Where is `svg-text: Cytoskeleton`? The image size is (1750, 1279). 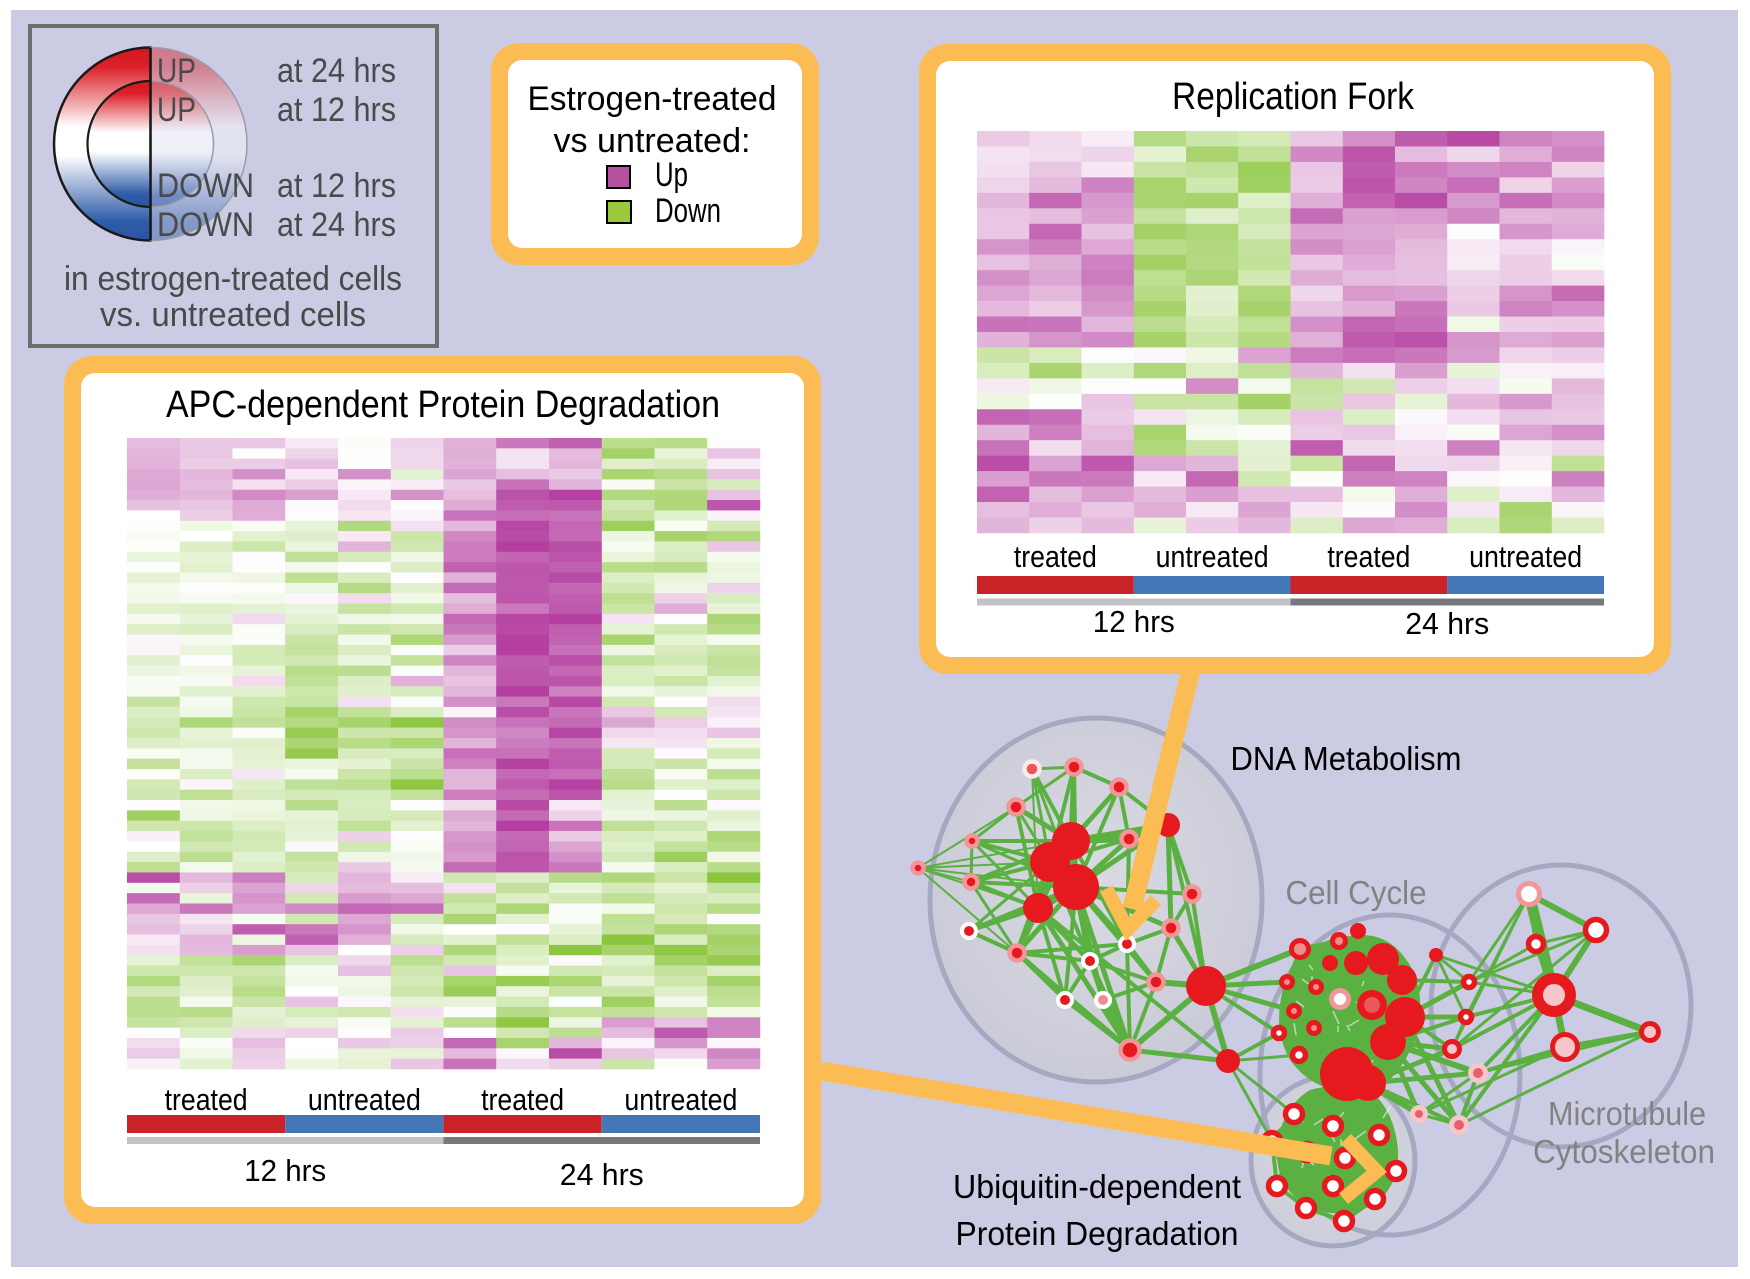
svg-text: Cytoskeleton is located at coordinates (1624, 1151).